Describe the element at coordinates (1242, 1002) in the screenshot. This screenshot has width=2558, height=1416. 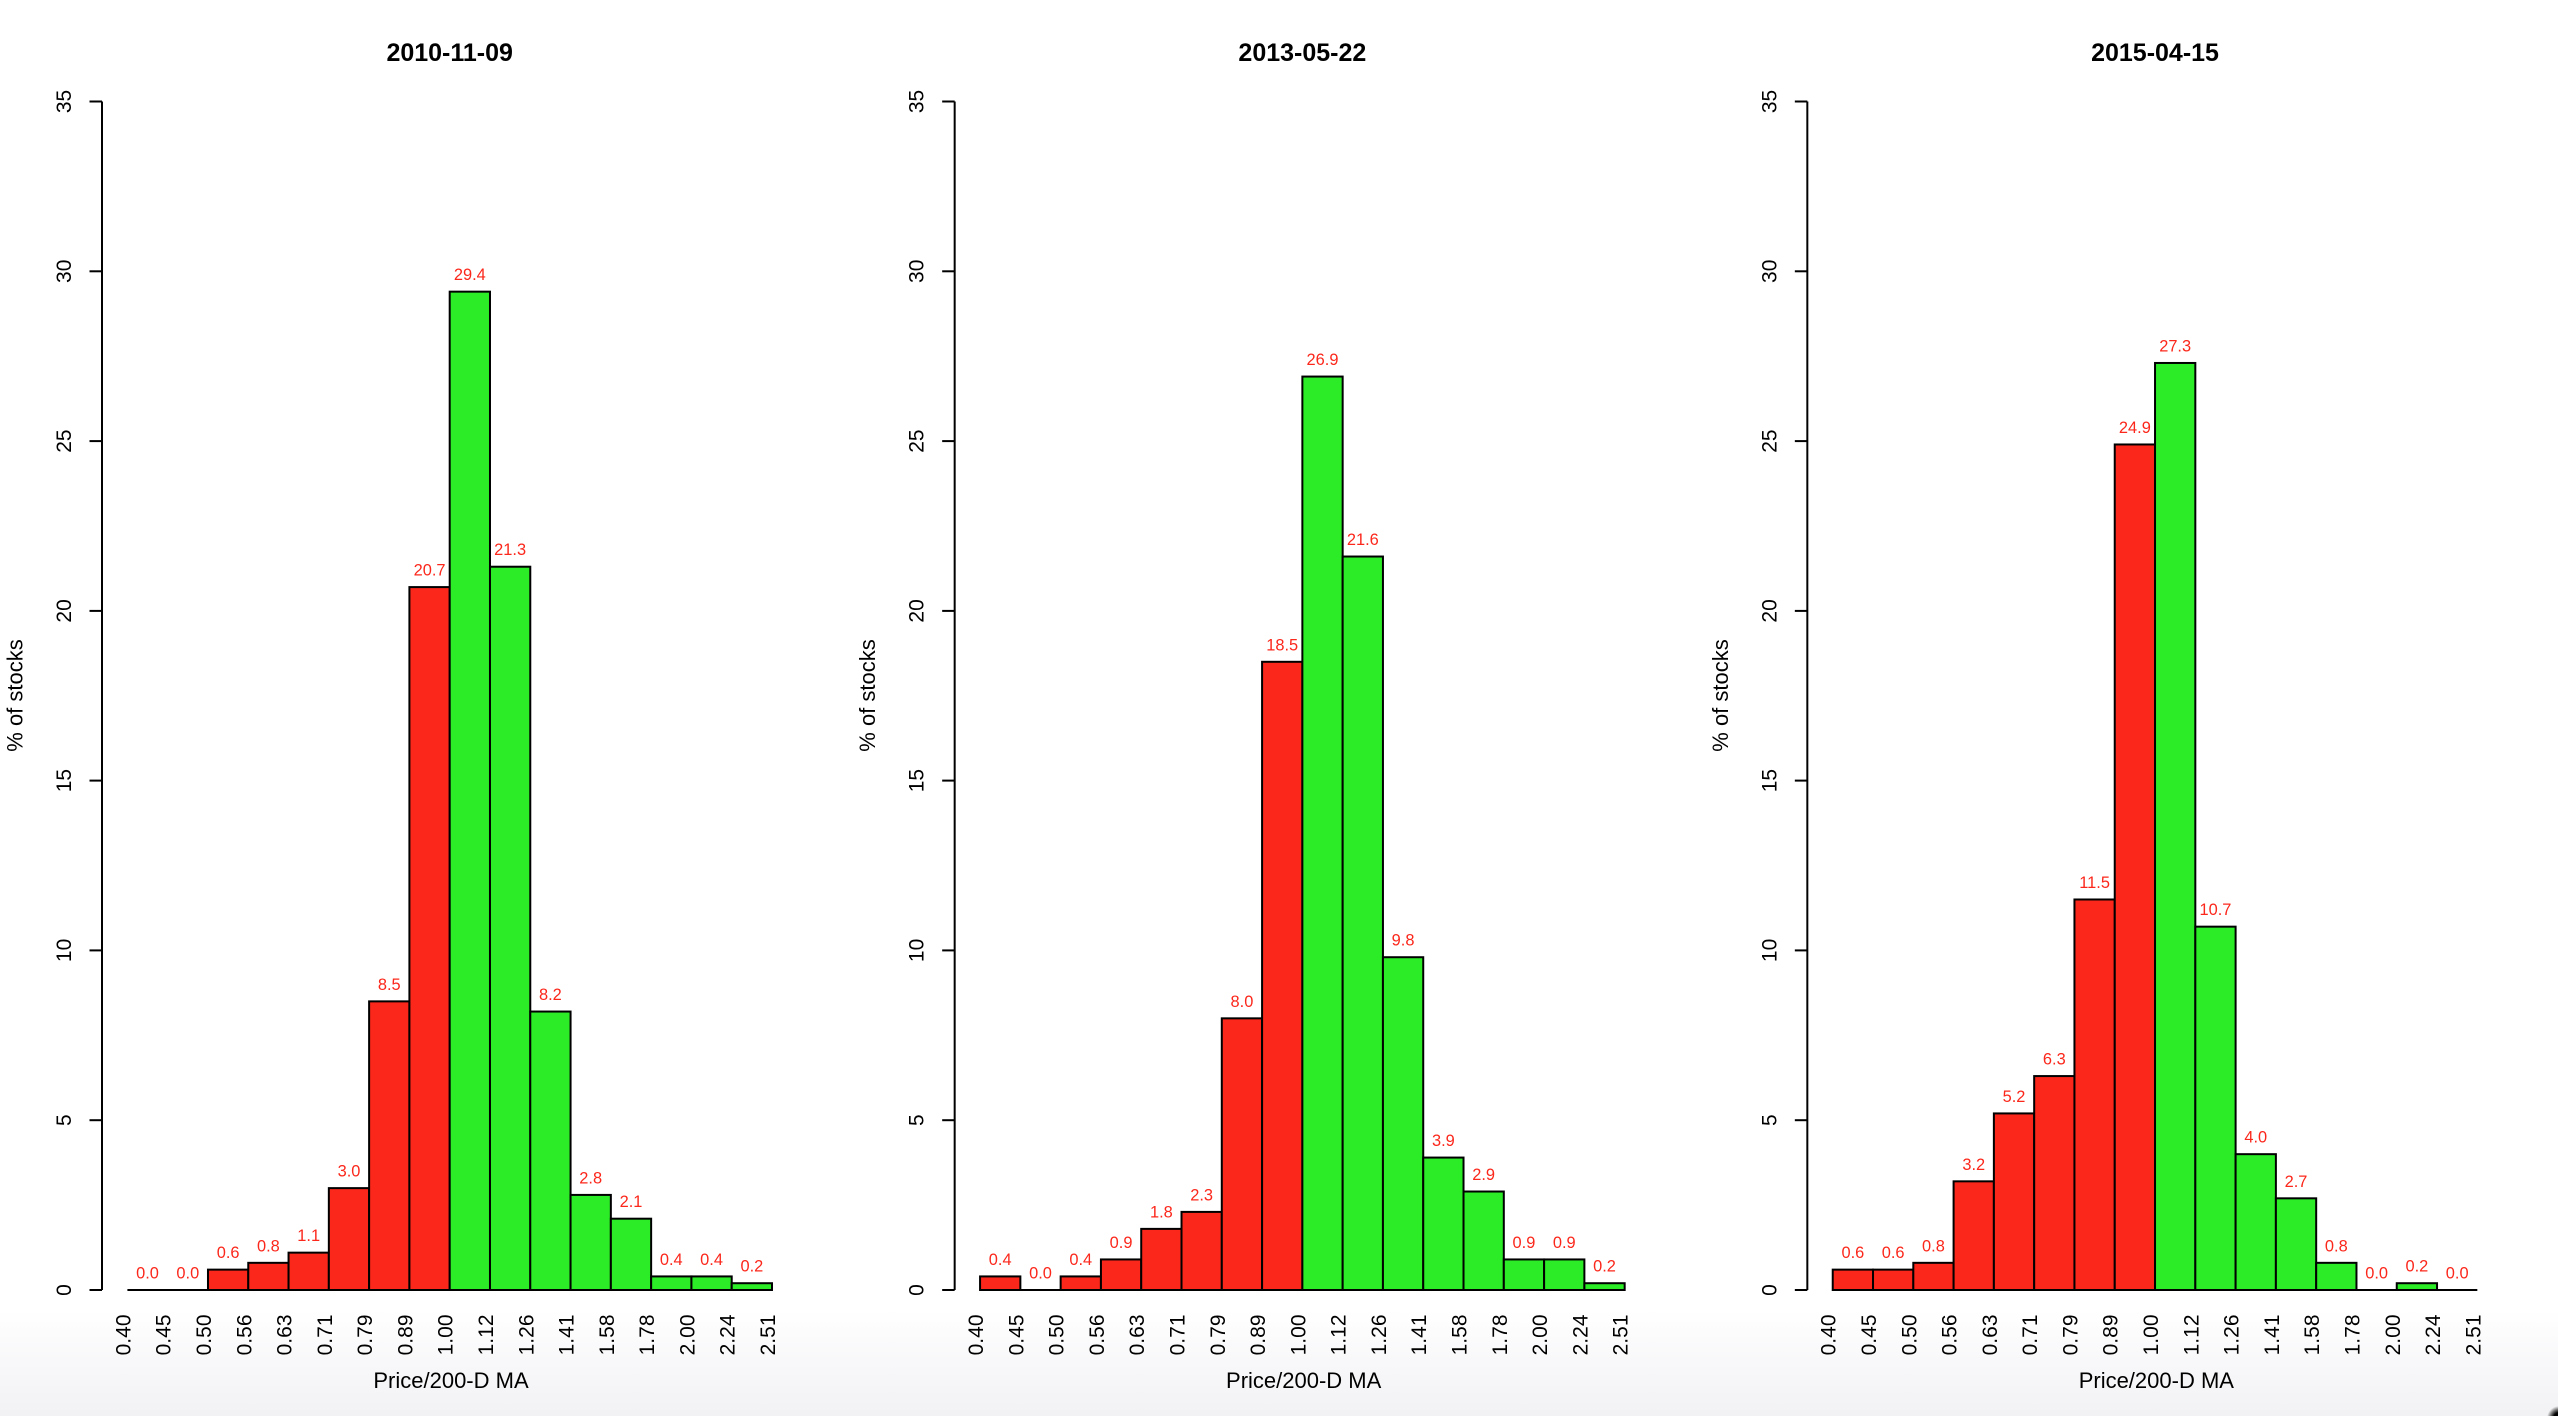
I see `svg-text: 8.0` at that location.